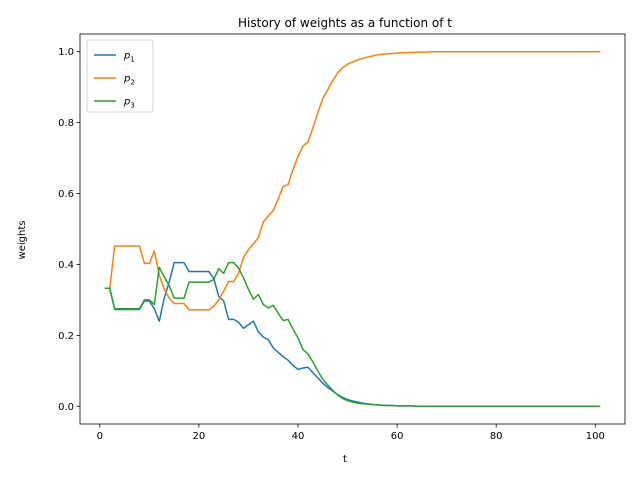 The image size is (640, 480). What do you see at coordinates (595, 436) in the screenshot?
I see `x-tick-label: 100` at bounding box center [595, 436].